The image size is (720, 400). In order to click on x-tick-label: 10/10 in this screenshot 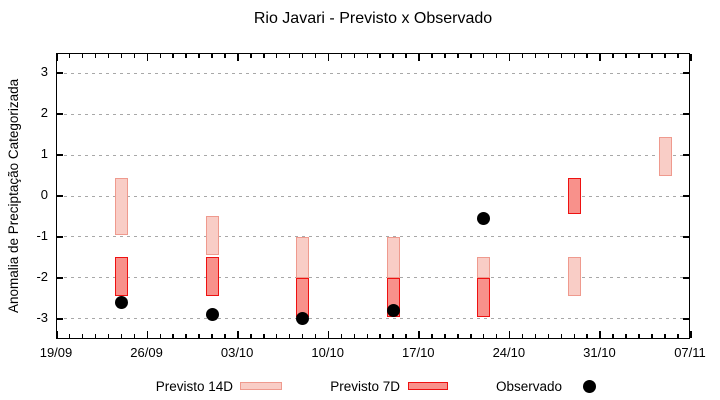, I will do `click(327, 352)`.